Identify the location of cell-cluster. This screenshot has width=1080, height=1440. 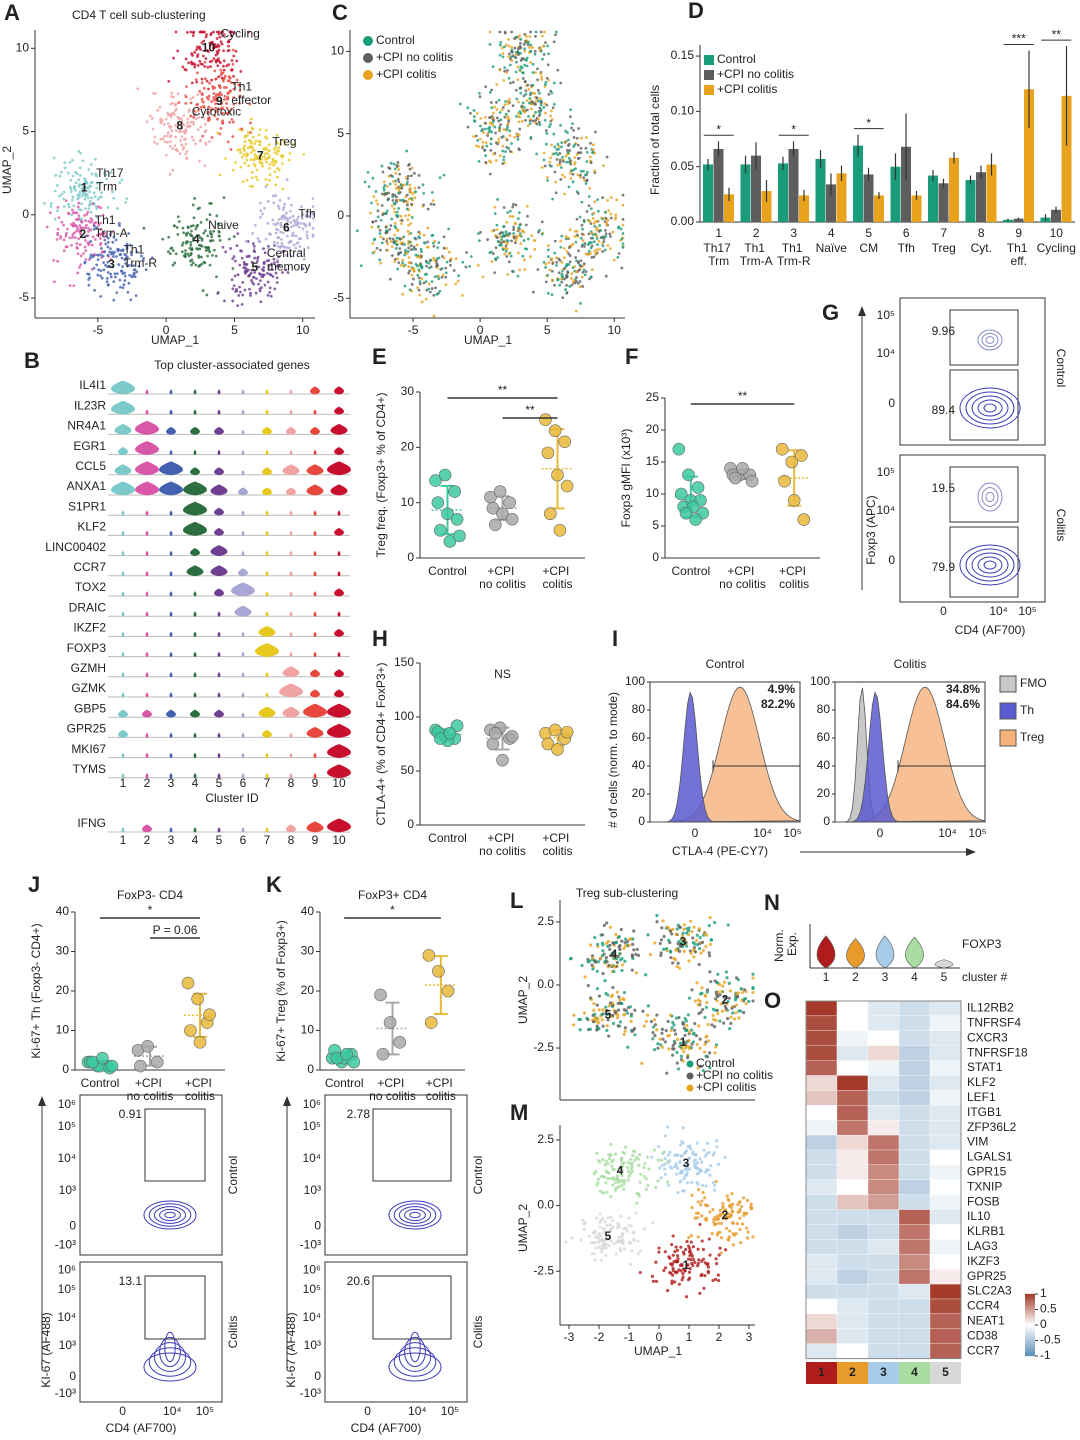
(432, 272).